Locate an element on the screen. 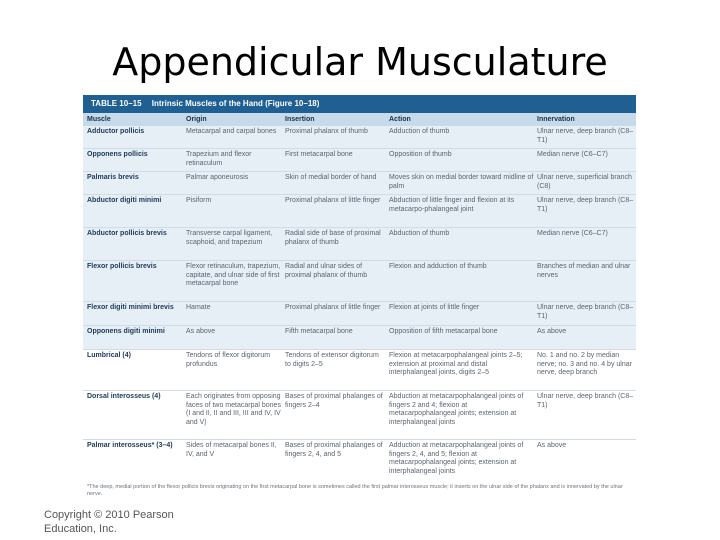  action-cell: Flexion and adduction of thumb is located at coordinates (438, 266).